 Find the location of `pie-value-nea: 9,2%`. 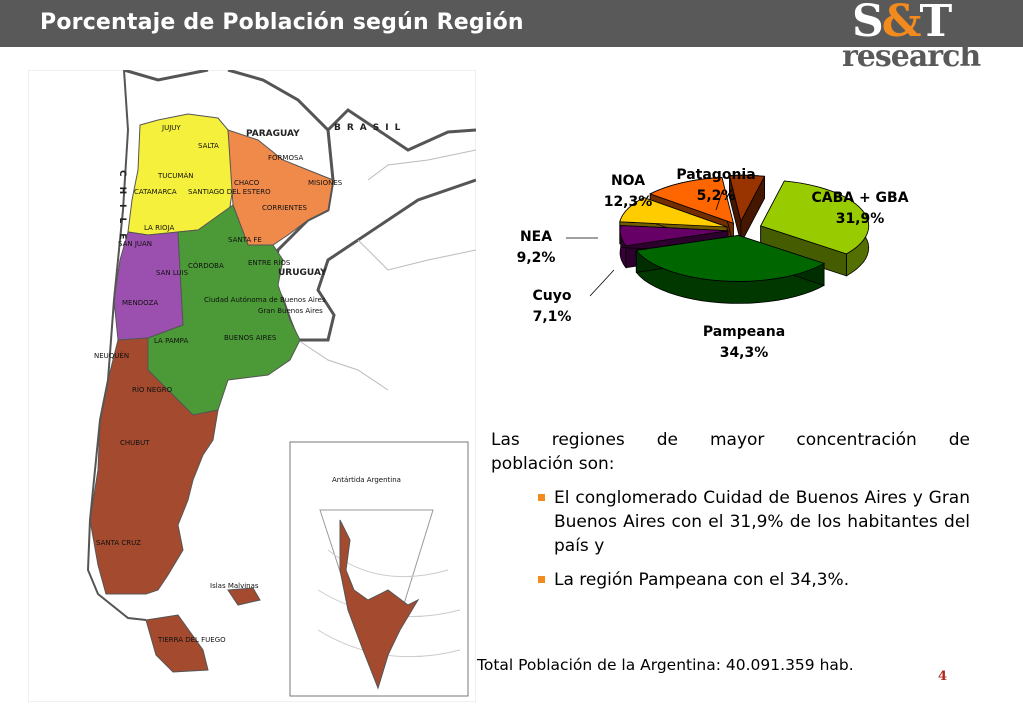

pie-value-nea: 9,2% is located at coordinates (536, 258).